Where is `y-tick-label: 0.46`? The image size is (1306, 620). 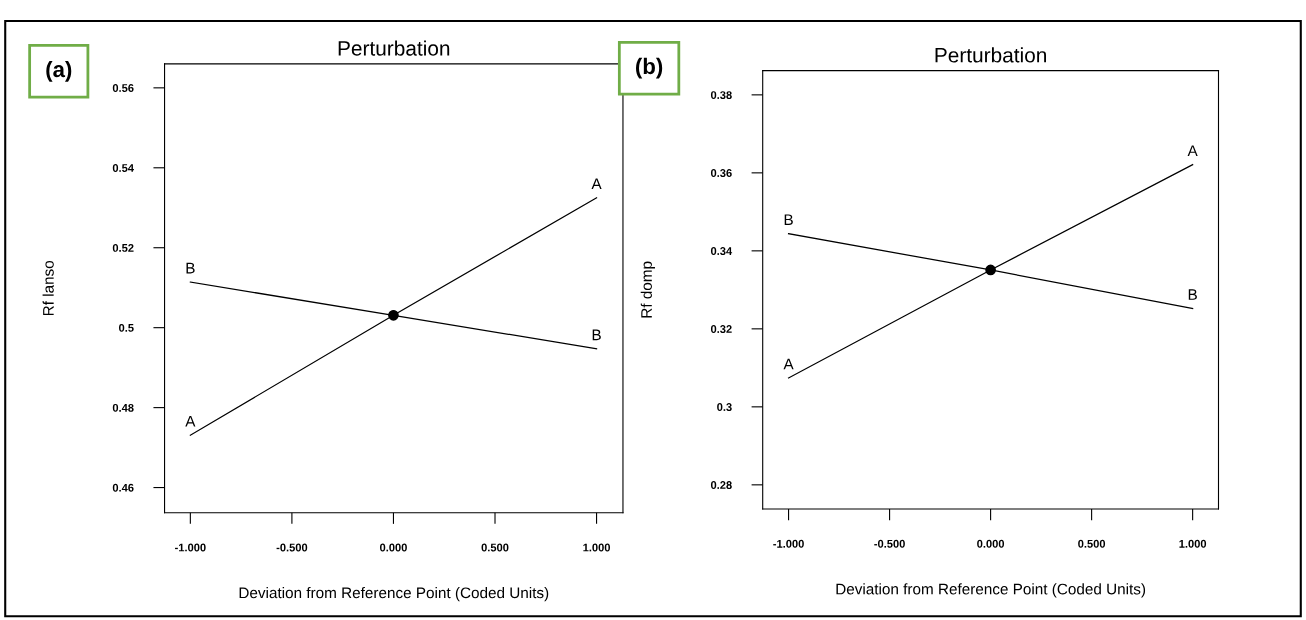 y-tick-label: 0.46 is located at coordinates (123, 487).